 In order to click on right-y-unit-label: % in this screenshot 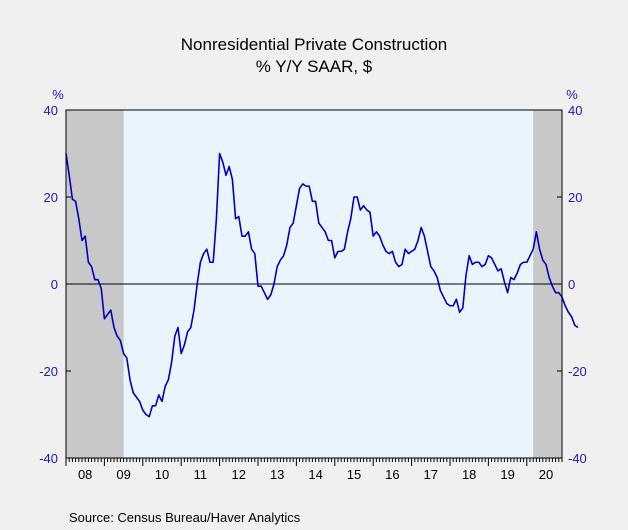, I will do `click(572, 94)`.